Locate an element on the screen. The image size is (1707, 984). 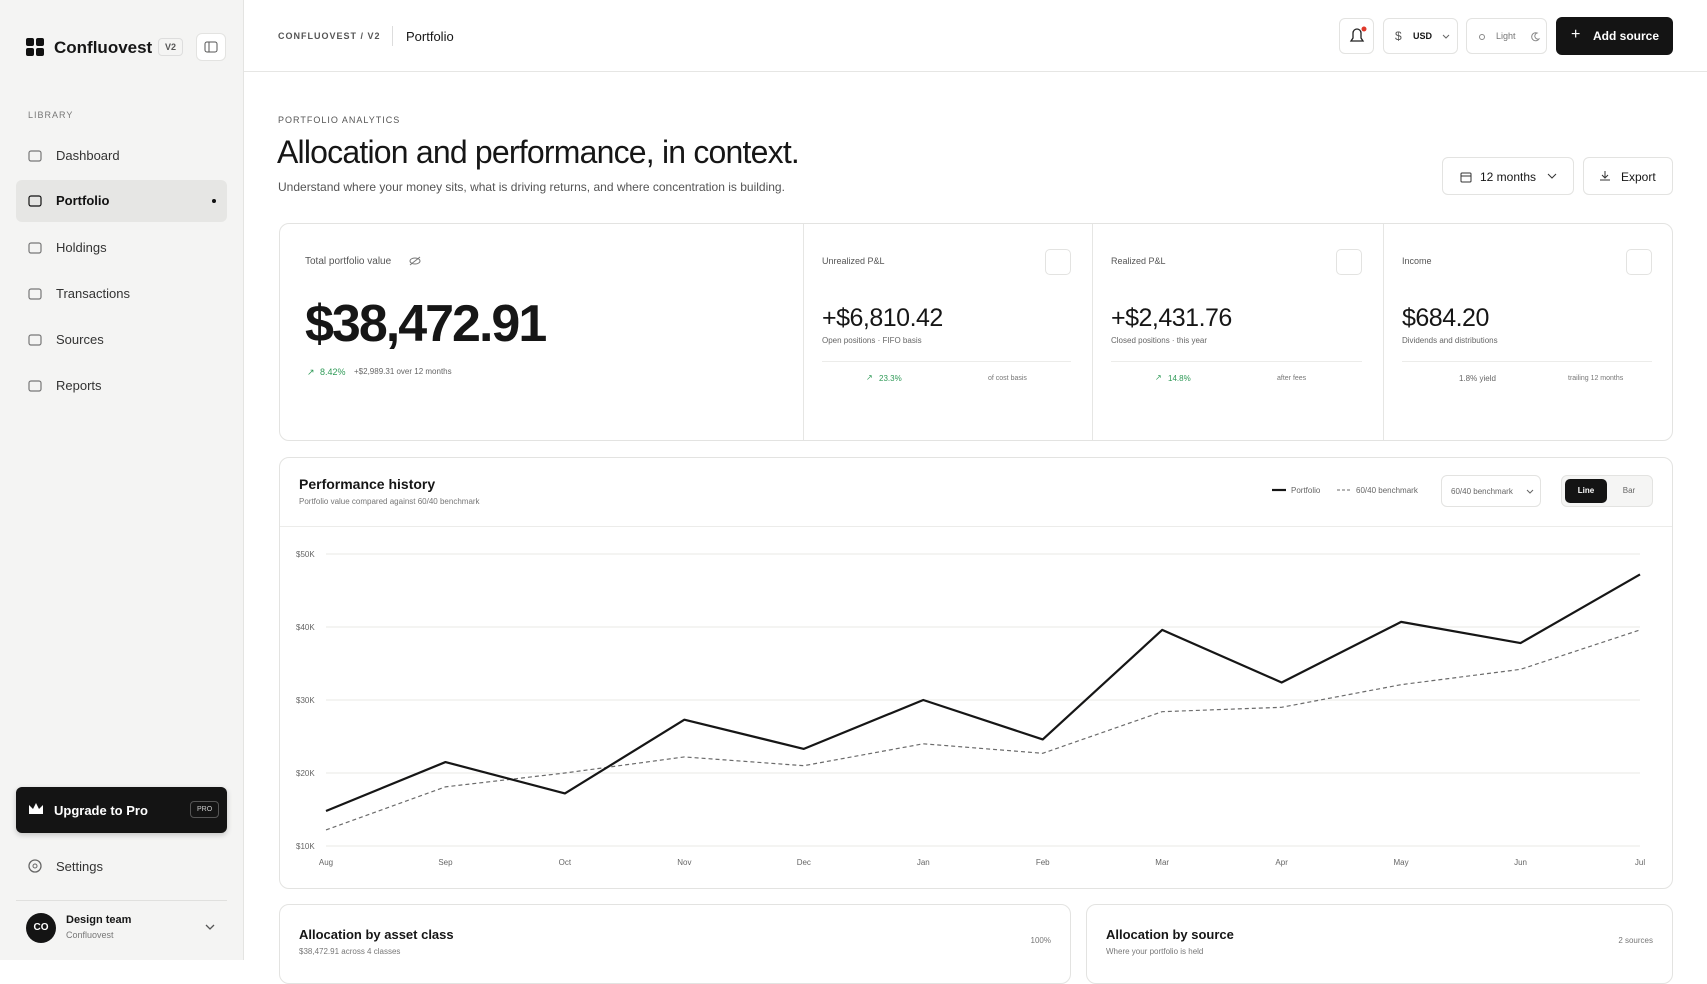
page-title: Allocation and performance, in context. is located at coordinates (538, 152).